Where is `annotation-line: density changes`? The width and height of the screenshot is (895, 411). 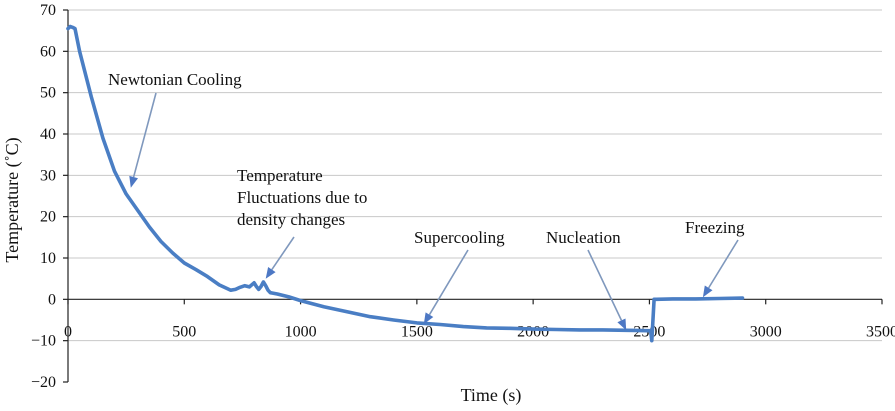
annotation-line: density changes is located at coordinates (291, 219).